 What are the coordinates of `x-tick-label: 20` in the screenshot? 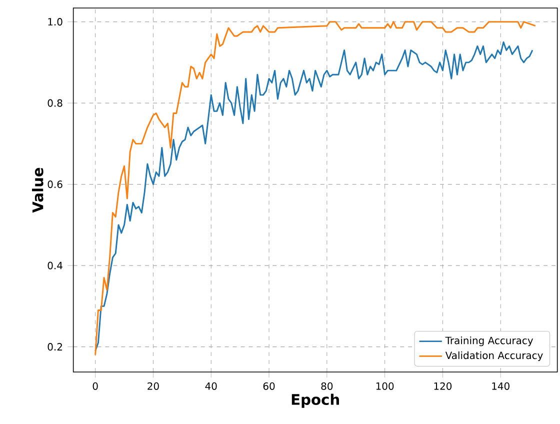 It's located at (153, 386).